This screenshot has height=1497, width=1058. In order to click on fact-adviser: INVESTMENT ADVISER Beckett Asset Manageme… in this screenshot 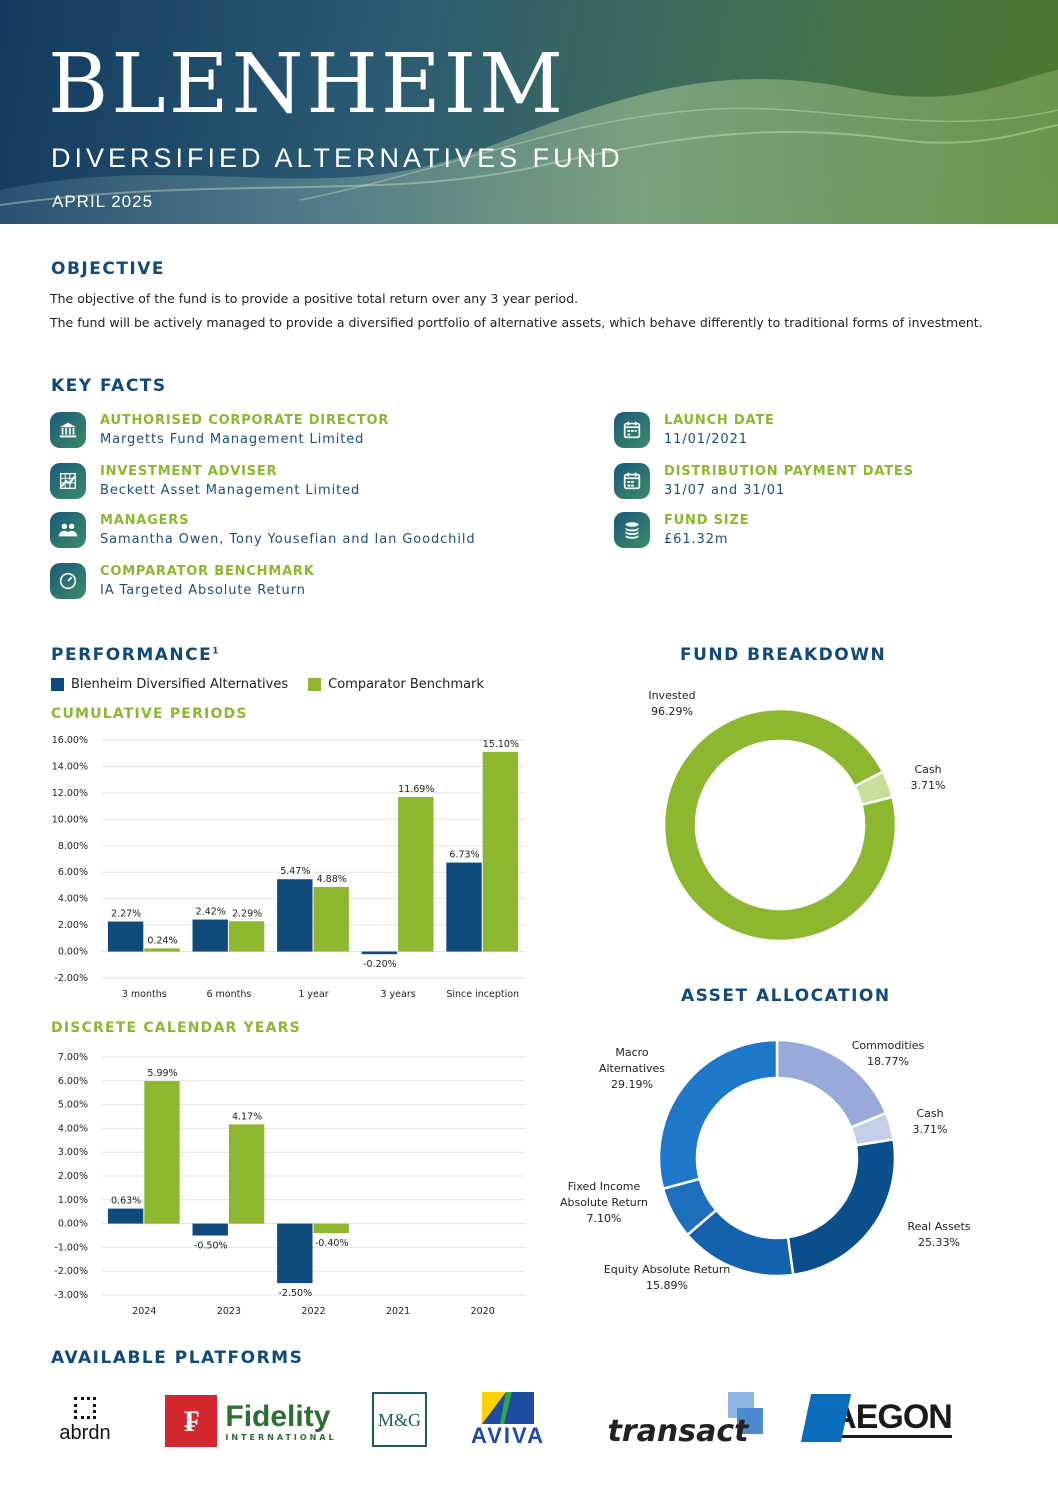, I will do `click(205, 482)`.